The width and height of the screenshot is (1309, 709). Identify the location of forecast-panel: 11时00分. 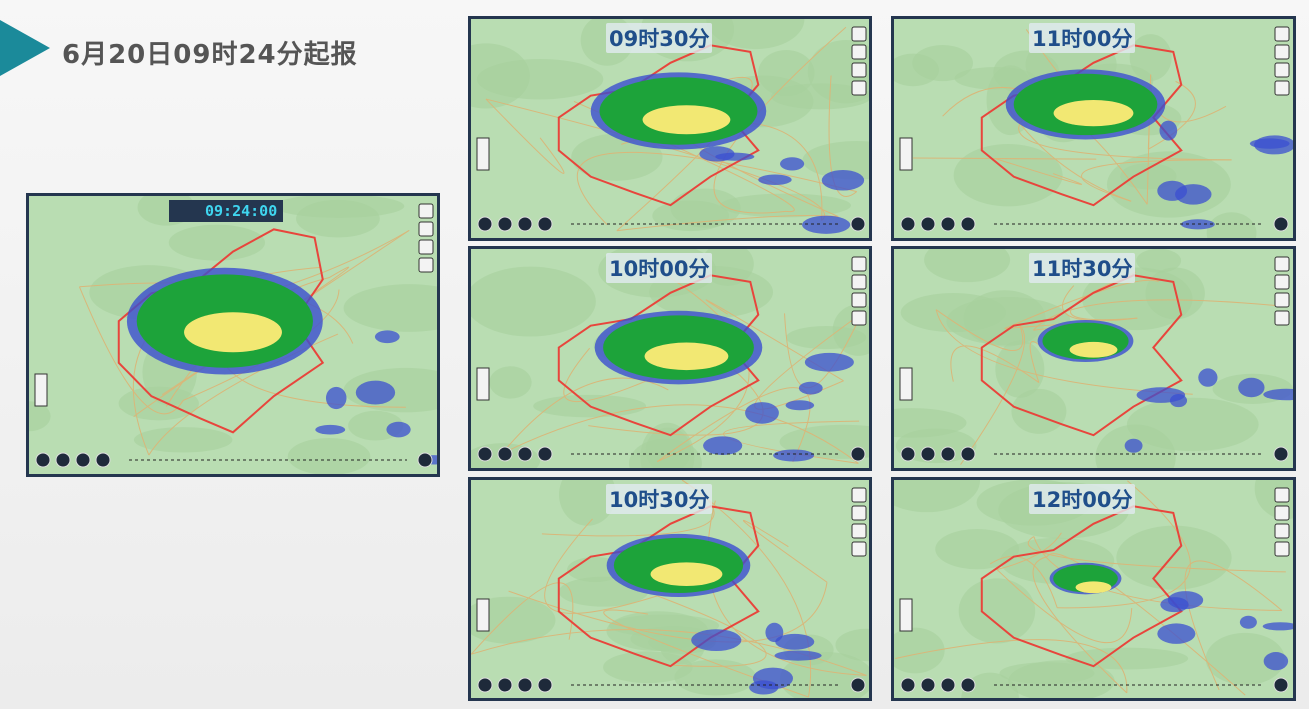
(1093, 128).